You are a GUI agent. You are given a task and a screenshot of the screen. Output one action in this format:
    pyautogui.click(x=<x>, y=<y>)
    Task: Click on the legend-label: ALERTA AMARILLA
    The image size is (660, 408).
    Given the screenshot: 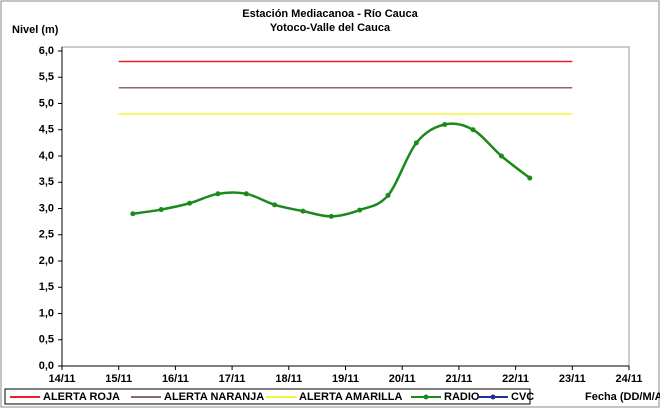 What is the action you would take?
    pyautogui.click(x=351, y=397)
    